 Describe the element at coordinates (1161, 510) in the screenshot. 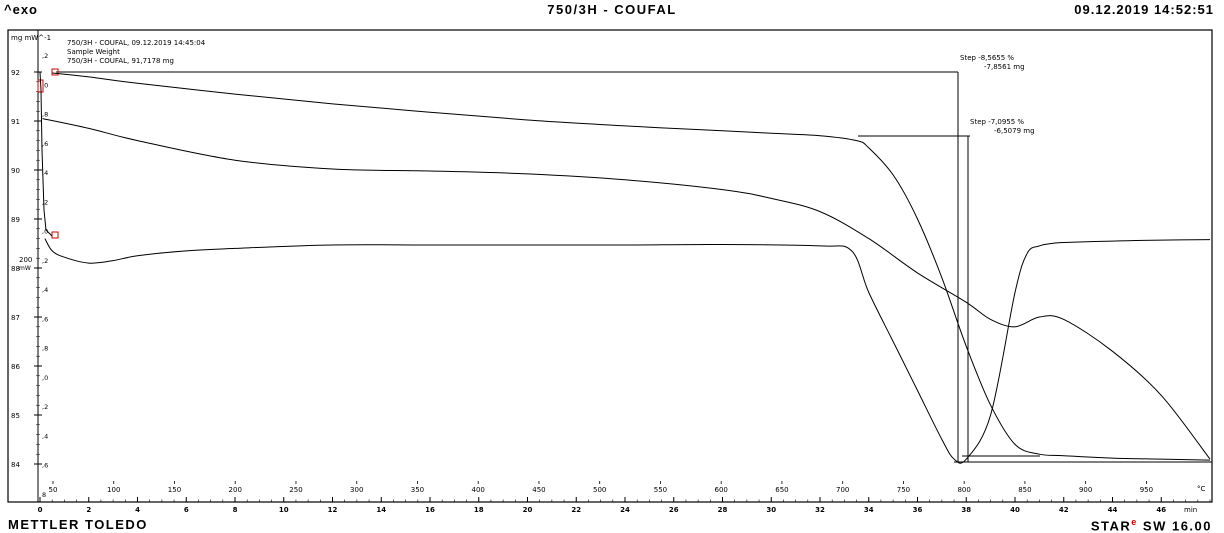

I see `time-tick-label: 46` at that location.